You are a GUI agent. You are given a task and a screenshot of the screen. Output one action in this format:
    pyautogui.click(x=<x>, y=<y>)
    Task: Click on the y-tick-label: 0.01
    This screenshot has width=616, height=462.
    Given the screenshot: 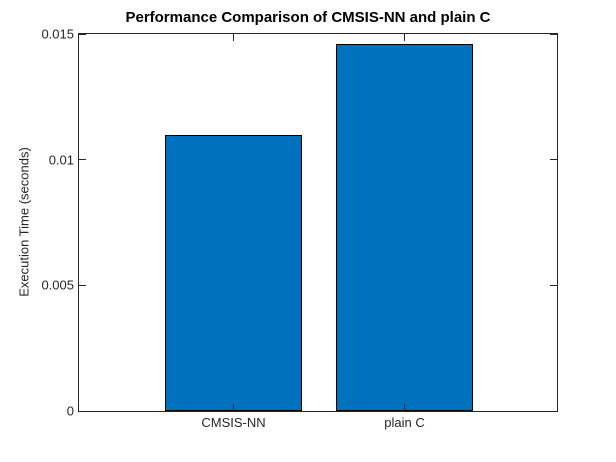 What is the action you would take?
    pyautogui.click(x=61, y=160)
    